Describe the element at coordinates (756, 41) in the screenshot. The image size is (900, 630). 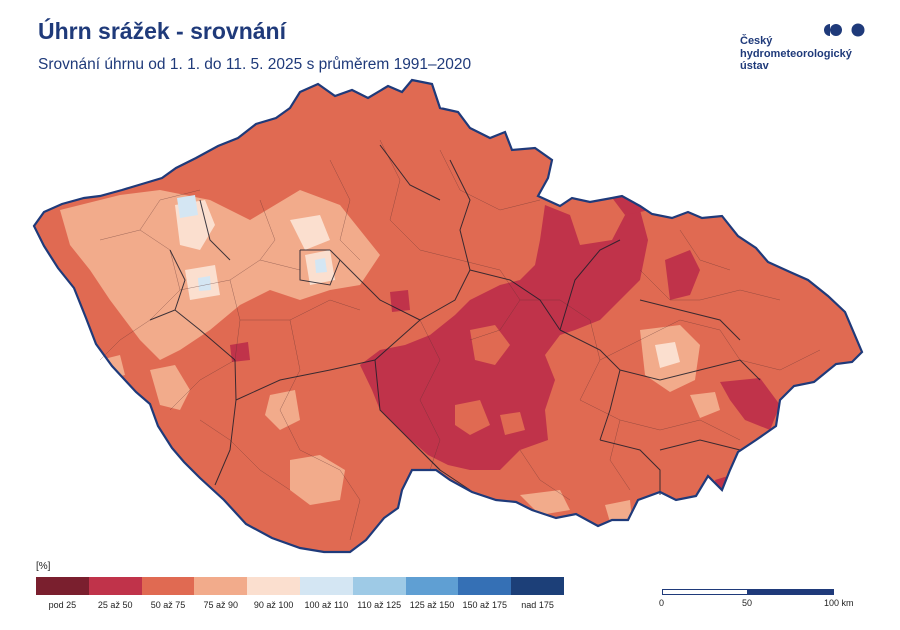
I see `logo-text-line1: Český` at that location.